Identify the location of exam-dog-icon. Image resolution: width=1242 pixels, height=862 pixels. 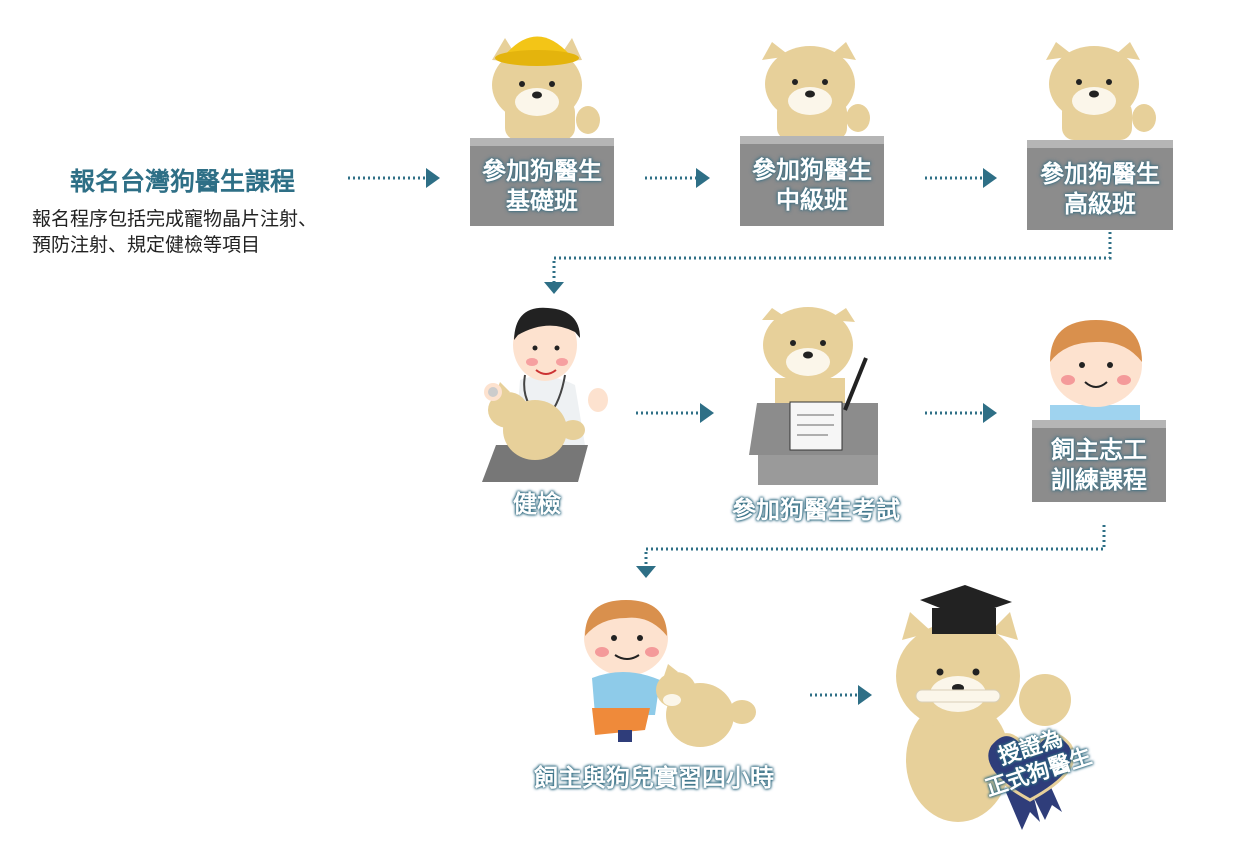
(813, 396).